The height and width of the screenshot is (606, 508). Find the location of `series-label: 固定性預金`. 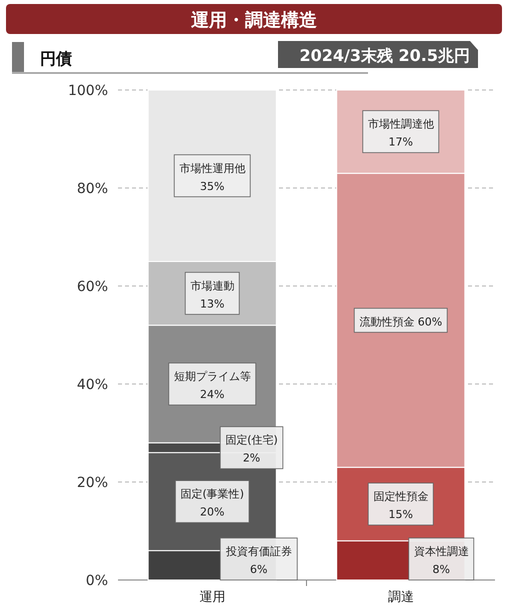

series-label: 固定性預金 is located at coordinates (400, 497).